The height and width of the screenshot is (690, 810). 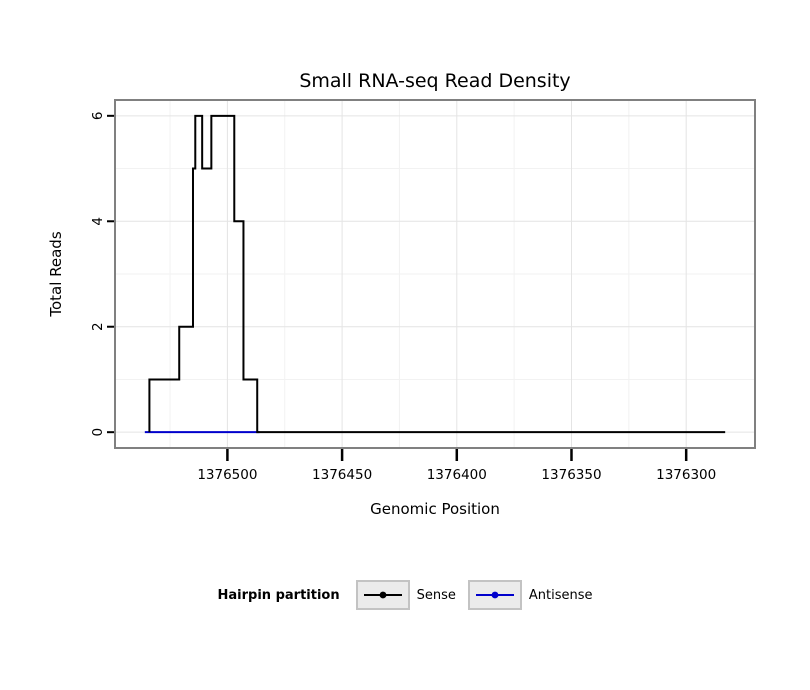 I want to click on y-tick-label: 4, so click(x=98, y=221).